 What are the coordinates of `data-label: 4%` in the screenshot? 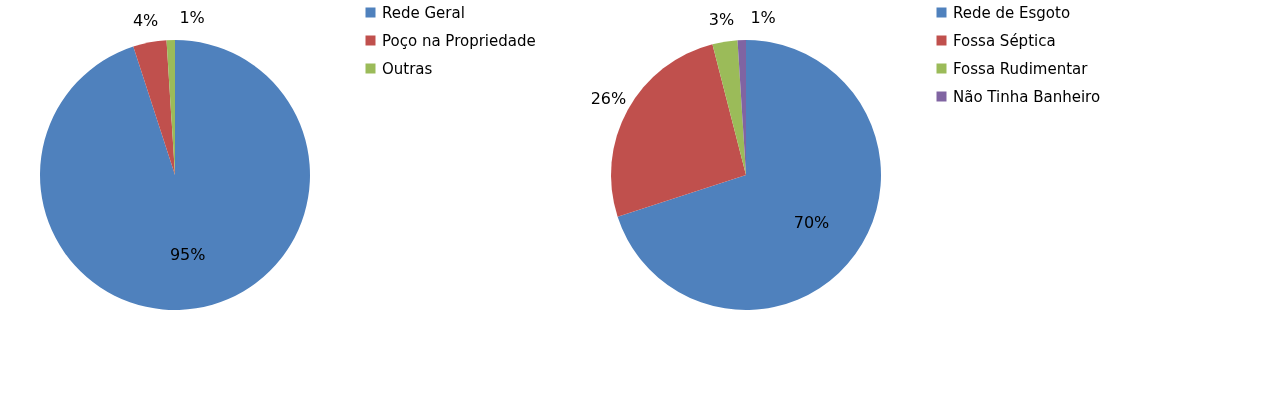 It's located at (145, 20).